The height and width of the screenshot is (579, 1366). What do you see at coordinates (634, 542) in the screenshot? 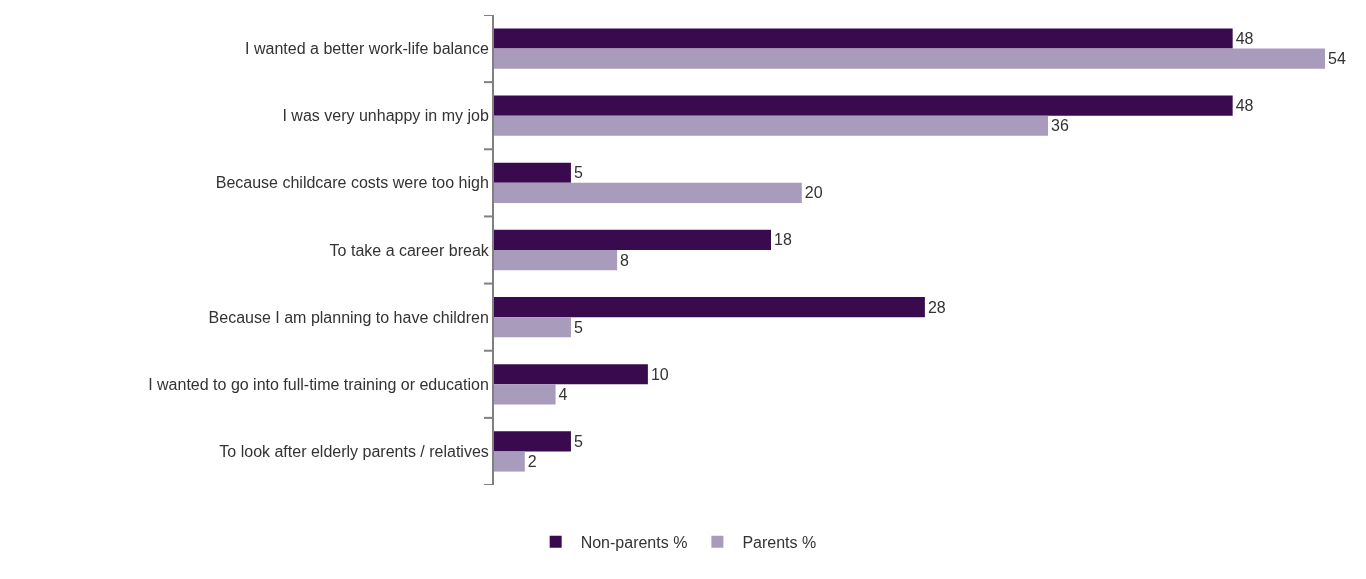
I see `legend-label: Non-parents %` at bounding box center [634, 542].